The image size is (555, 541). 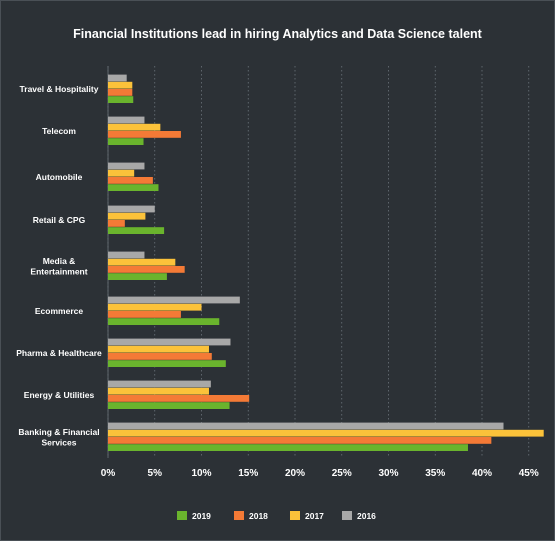 What do you see at coordinates (320, 473) in the screenshot?
I see `x-axis-tick-labels: 0% 5% 10% 15% 20% 25% 30% 35% 40% 45%` at bounding box center [320, 473].